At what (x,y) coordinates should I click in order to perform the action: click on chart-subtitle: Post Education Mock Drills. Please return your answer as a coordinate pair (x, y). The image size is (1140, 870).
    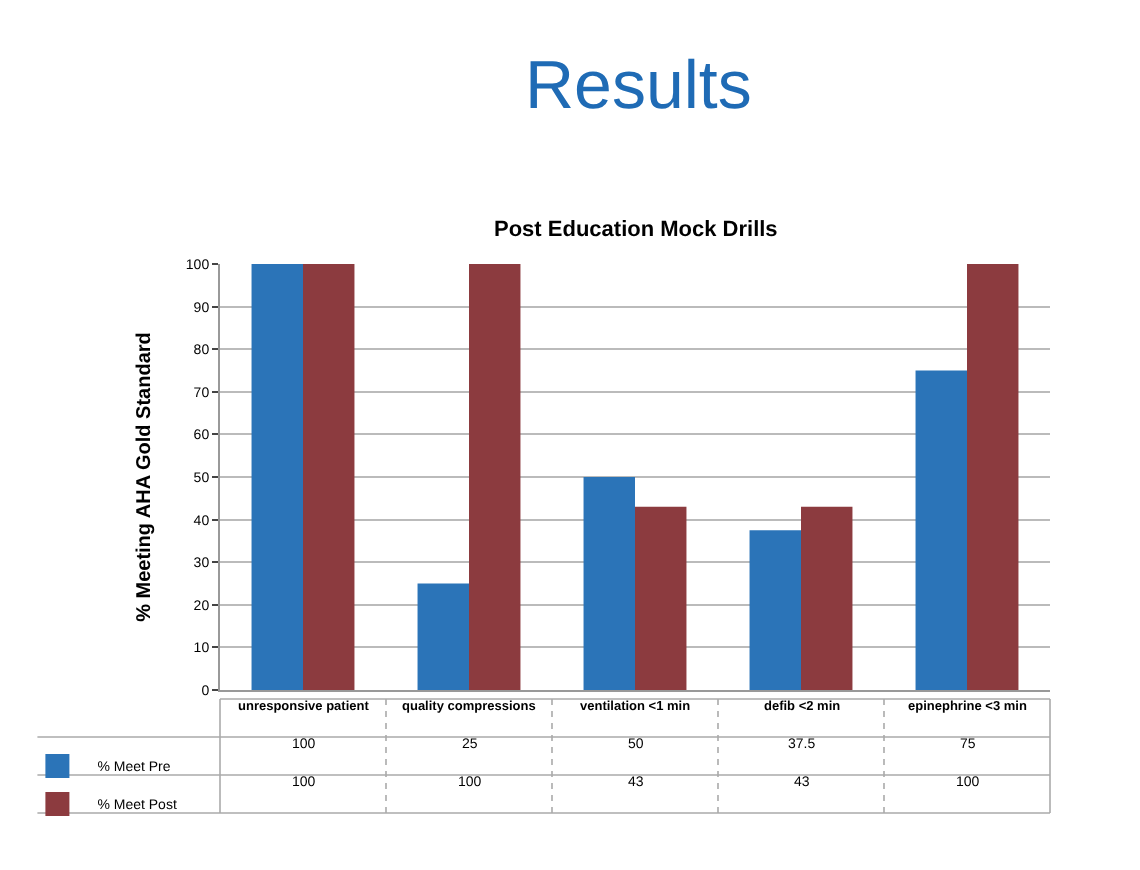
    Looking at the image, I should click on (636, 230).